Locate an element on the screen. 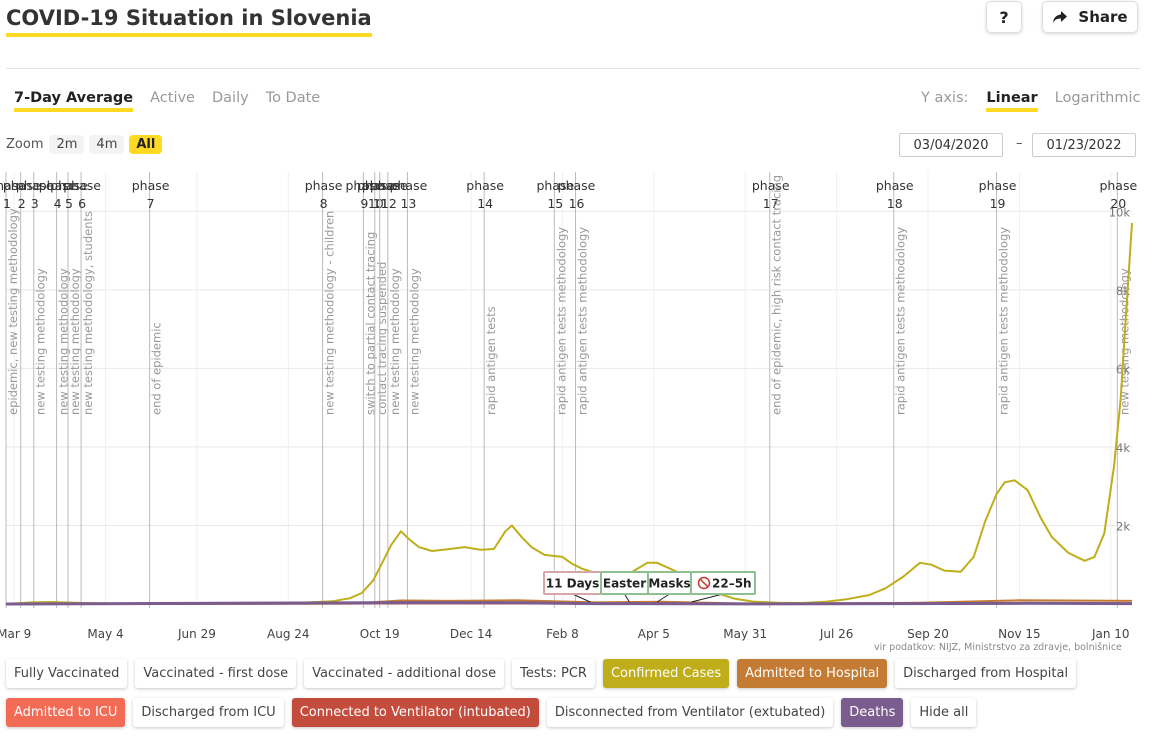 This screenshot has width=1170, height=738. phase-number: 15 is located at coordinates (555, 203).